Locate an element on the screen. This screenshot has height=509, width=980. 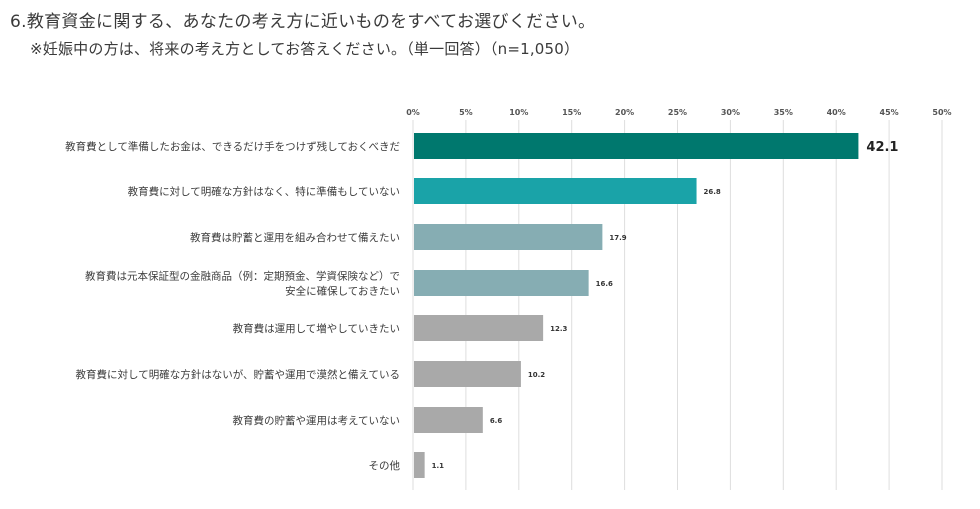
tick-label: 5% is located at coordinates (466, 112).